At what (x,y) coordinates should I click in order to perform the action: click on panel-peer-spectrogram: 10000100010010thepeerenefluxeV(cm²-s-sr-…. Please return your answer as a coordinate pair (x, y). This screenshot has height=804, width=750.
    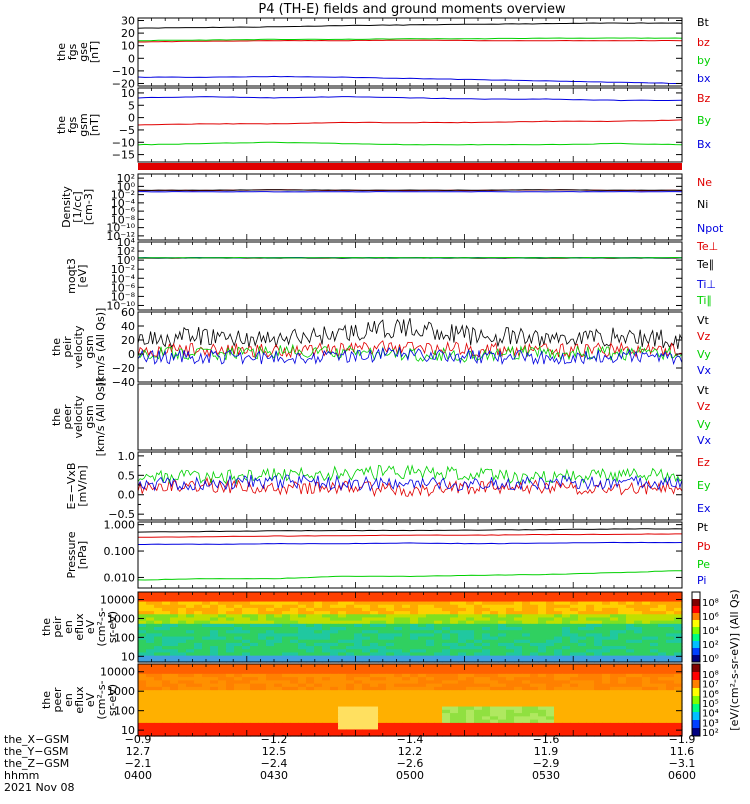
    Looking at the image, I should click on (379, 701).